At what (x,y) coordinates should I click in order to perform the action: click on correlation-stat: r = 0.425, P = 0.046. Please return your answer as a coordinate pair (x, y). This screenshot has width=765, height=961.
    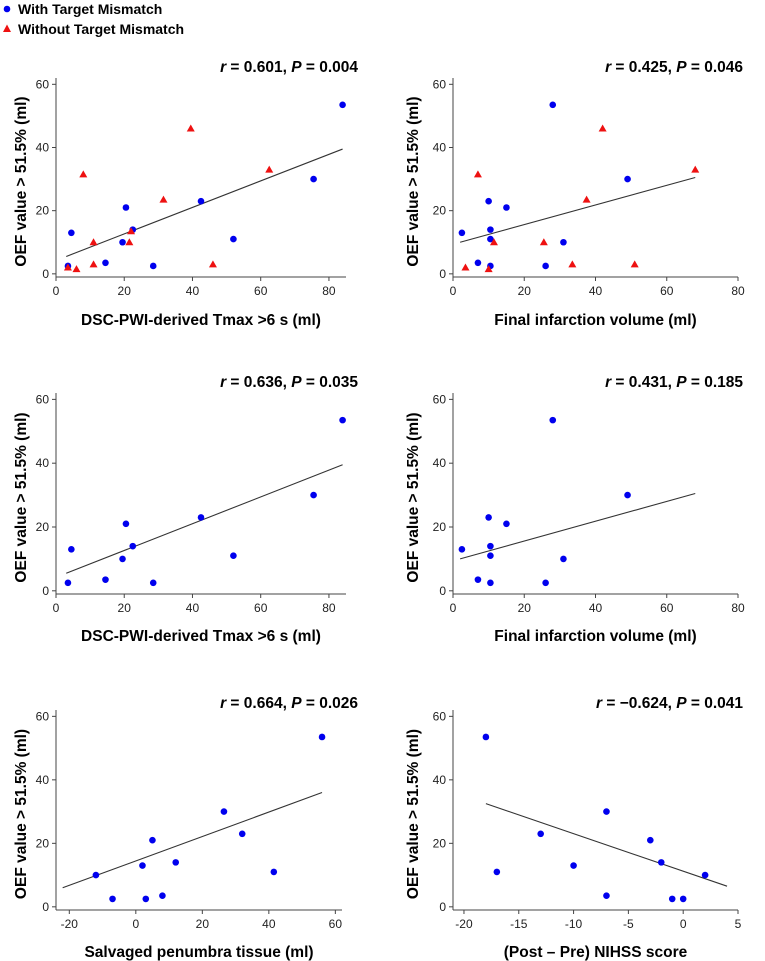
    Looking at the image, I should click on (674, 67).